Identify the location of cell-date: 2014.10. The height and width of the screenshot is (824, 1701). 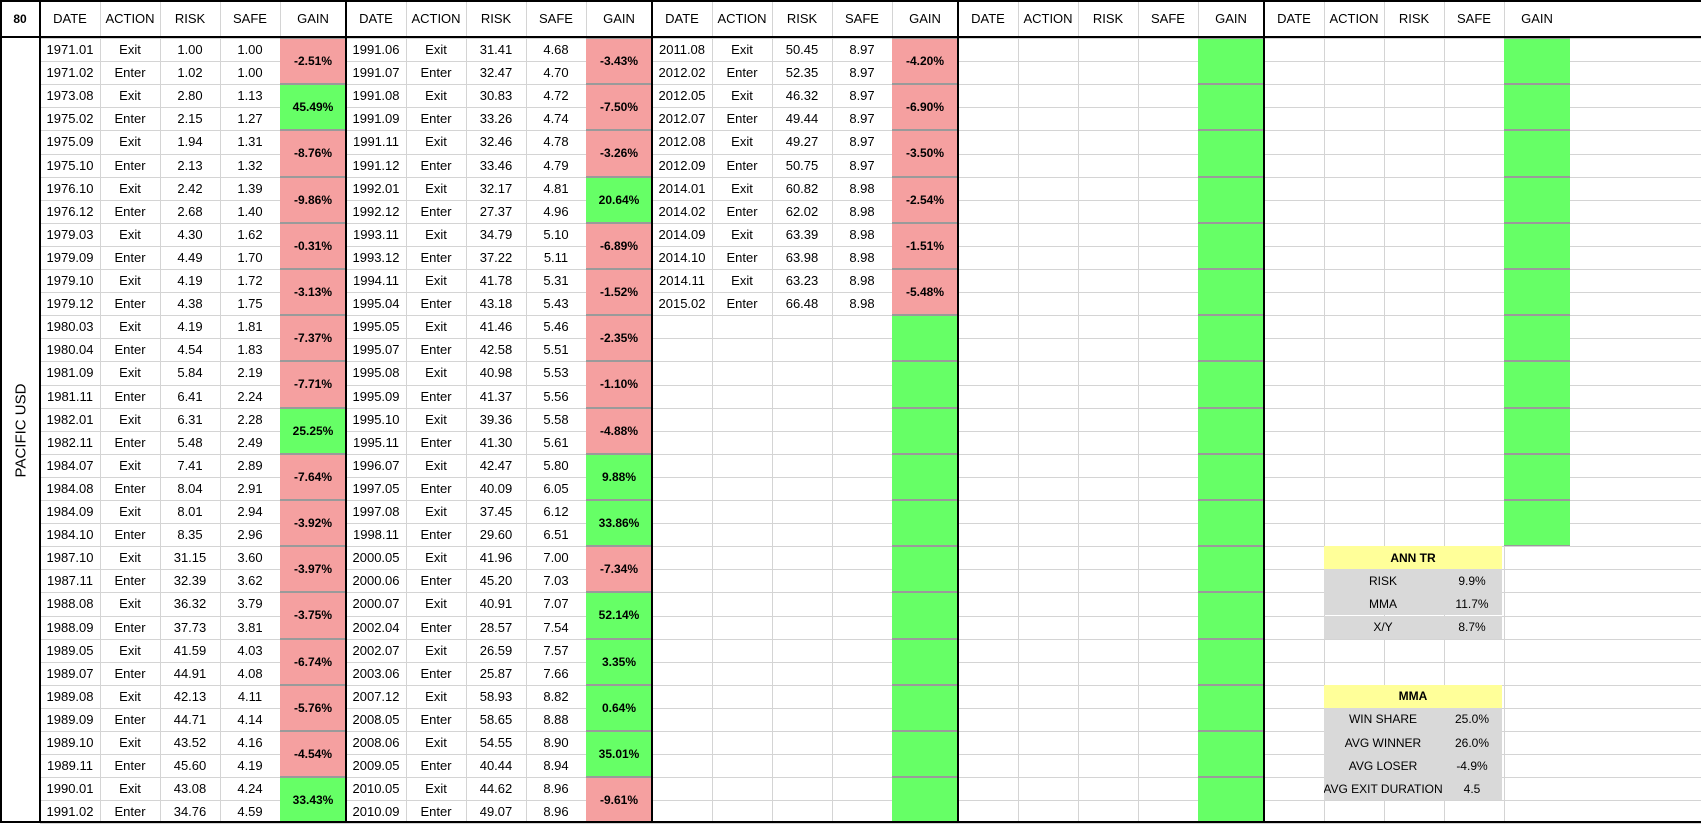
(682, 257).